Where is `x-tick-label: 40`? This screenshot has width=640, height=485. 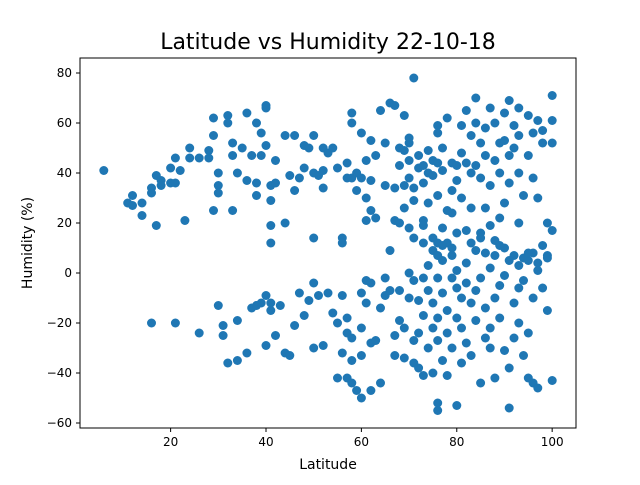
x-tick-label: 40 is located at coordinates (265, 442).